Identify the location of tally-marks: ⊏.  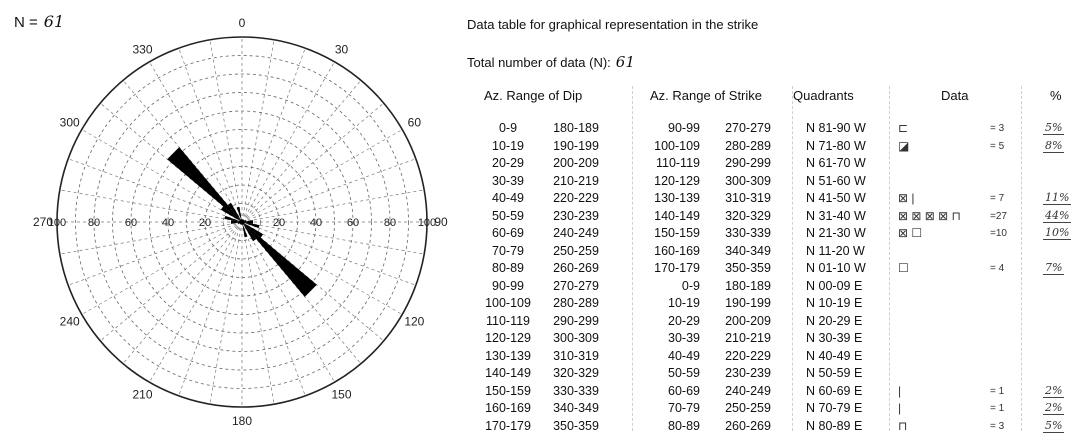
(903, 128).